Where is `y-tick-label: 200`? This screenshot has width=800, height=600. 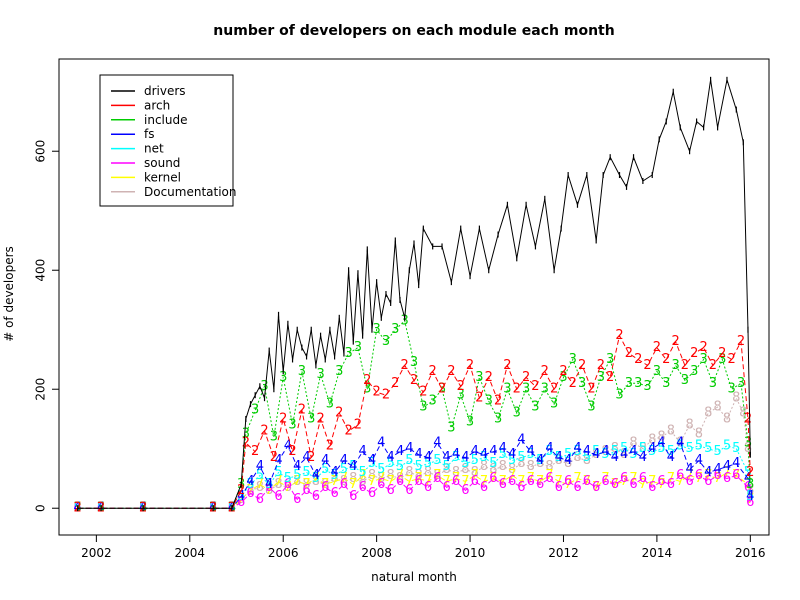
y-tick-label: 200 is located at coordinates (41, 389).